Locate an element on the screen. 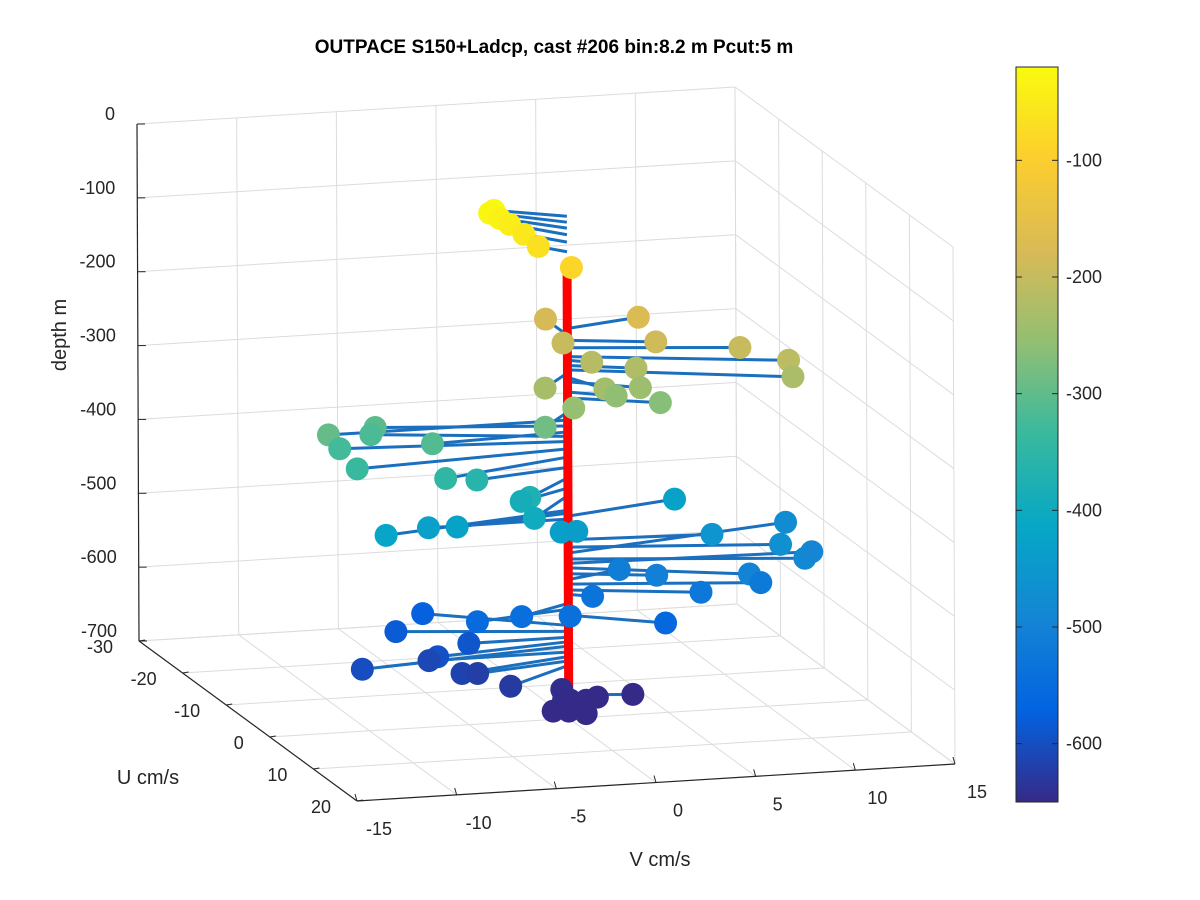 This screenshot has height=900, width=1200. z-tick-label: -200 is located at coordinates (98, 262).